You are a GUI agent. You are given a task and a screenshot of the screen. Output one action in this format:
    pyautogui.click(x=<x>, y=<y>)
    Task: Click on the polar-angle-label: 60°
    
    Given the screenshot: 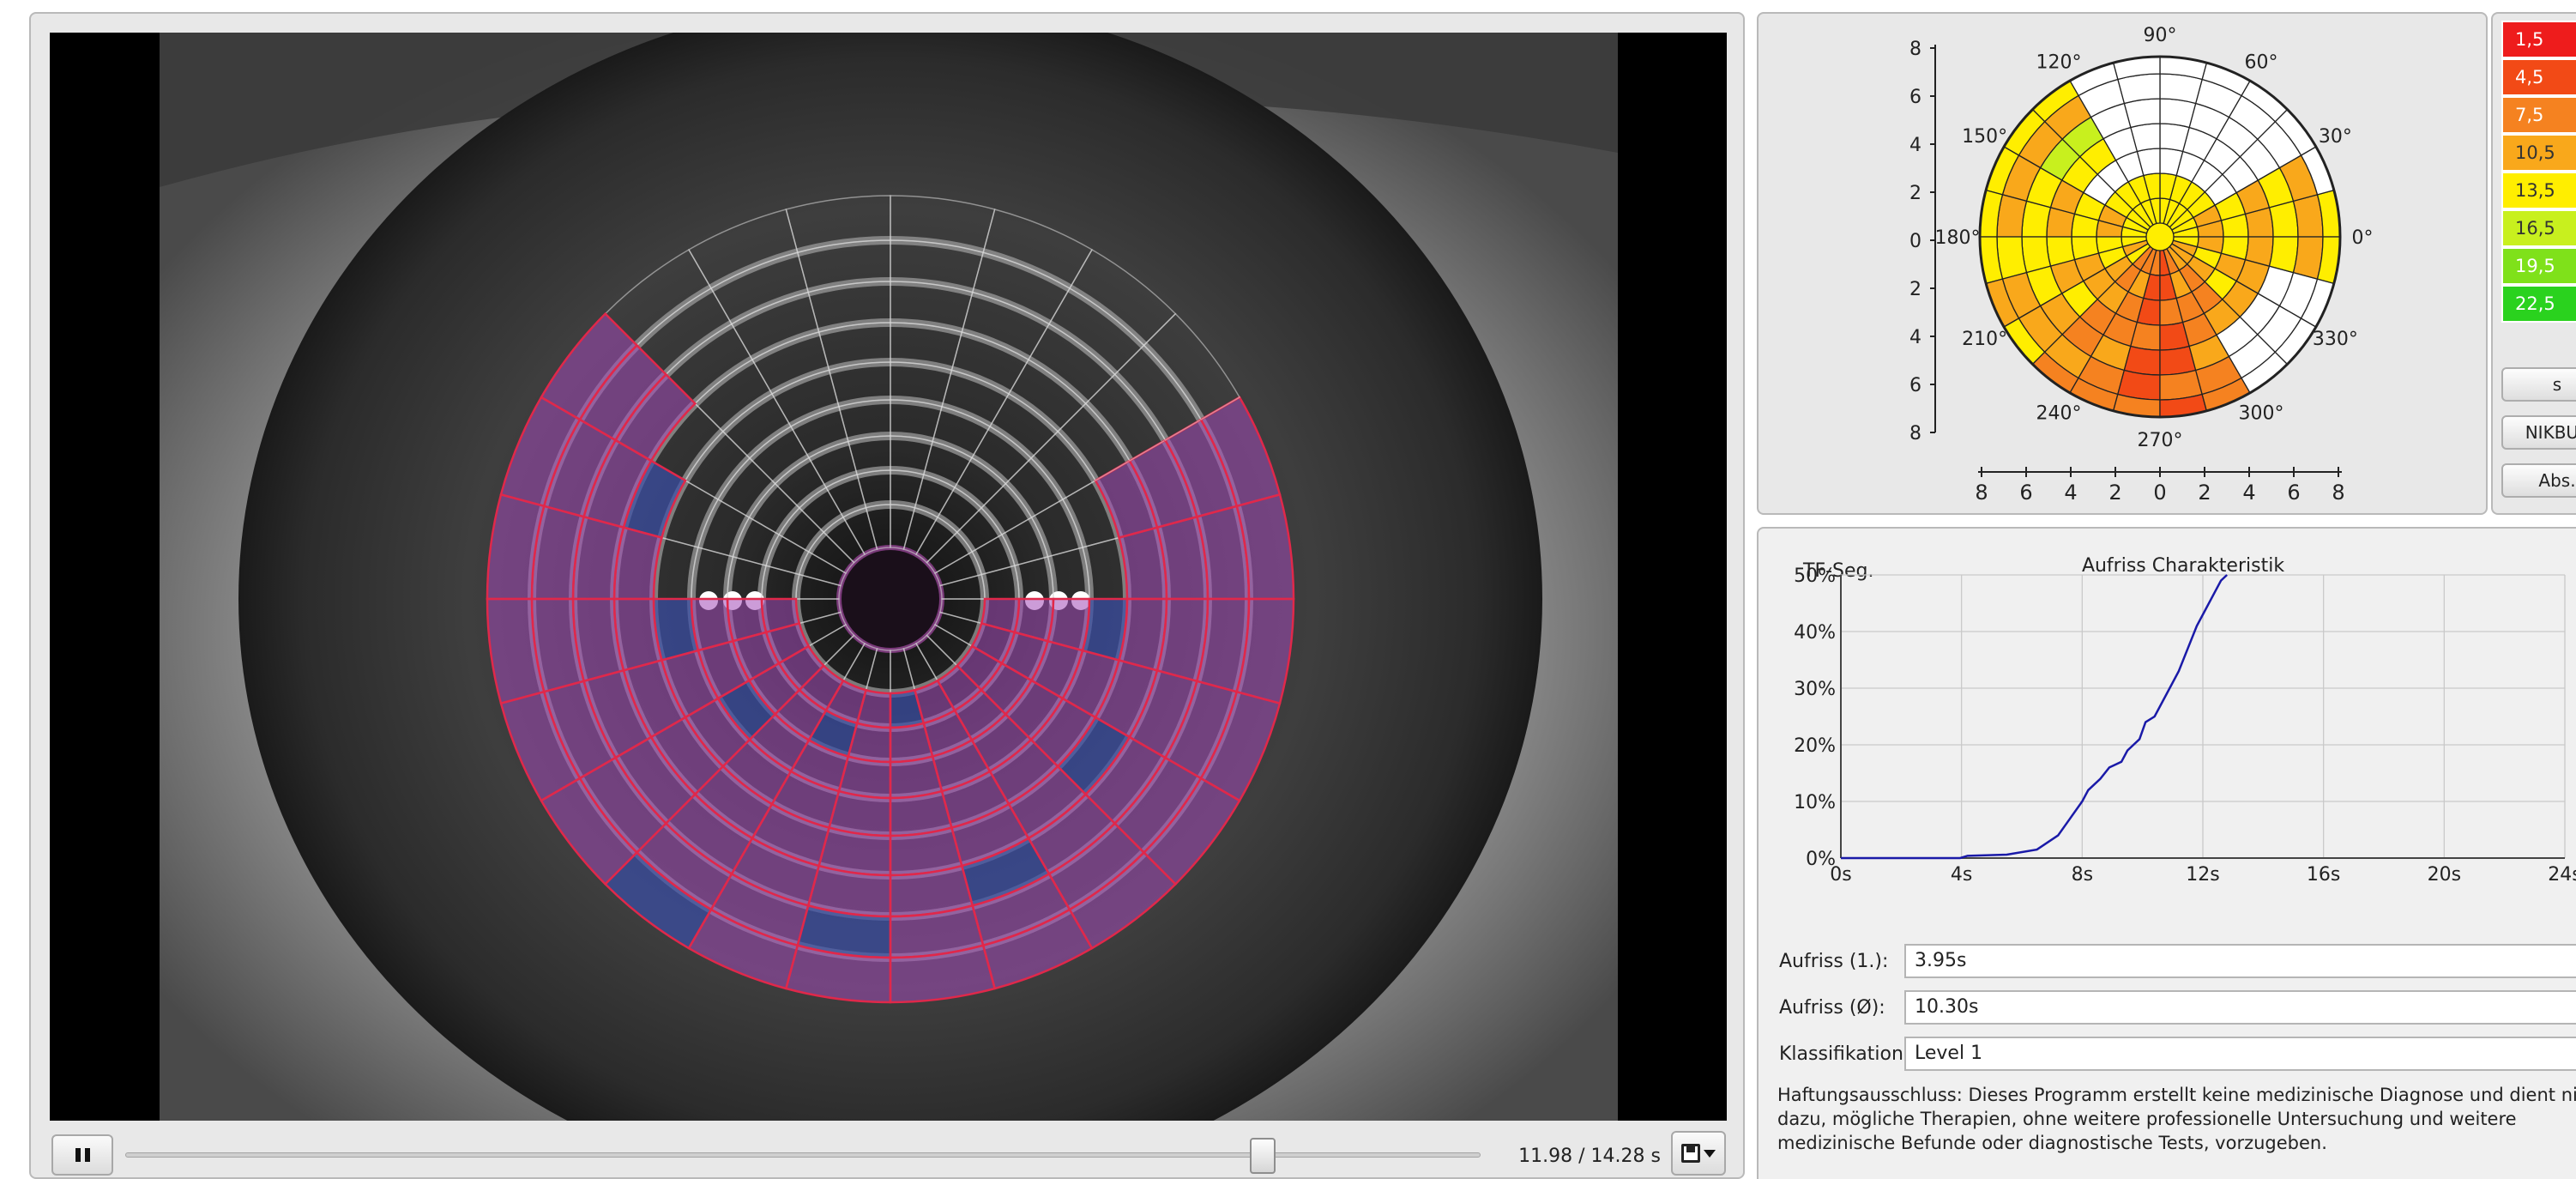 What is the action you would take?
    pyautogui.click(x=2261, y=63)
    